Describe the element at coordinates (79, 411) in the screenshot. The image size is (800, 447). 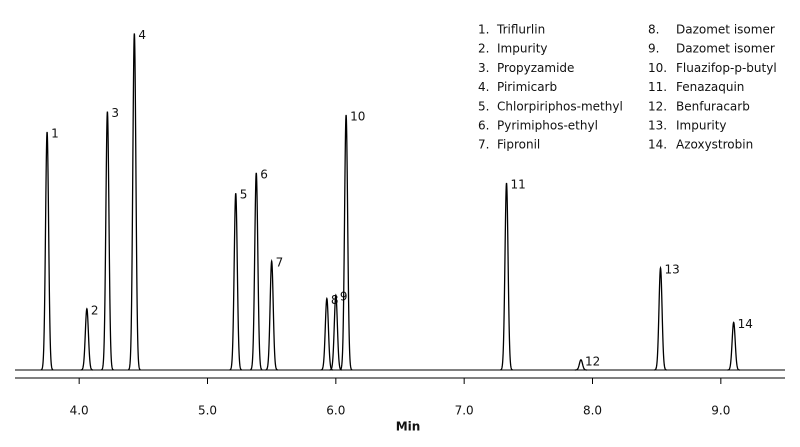
I see `x-tick-label: 4.0` at that location.